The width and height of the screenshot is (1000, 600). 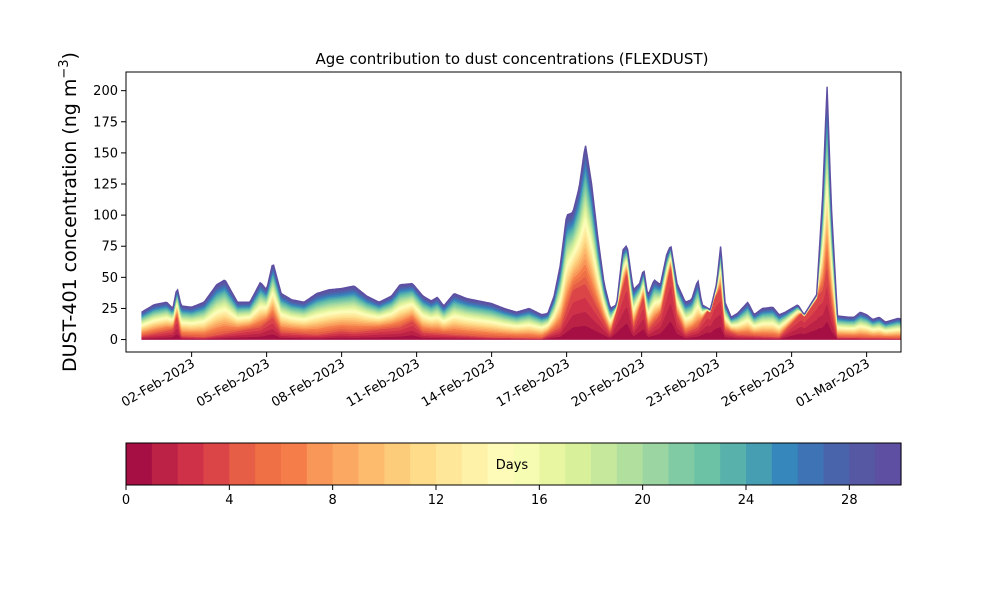 What do you see at coordinates (64, 68) in the screenshot?
I see `y-axis-label-superscript: −3` at bounding box center [64, 68].